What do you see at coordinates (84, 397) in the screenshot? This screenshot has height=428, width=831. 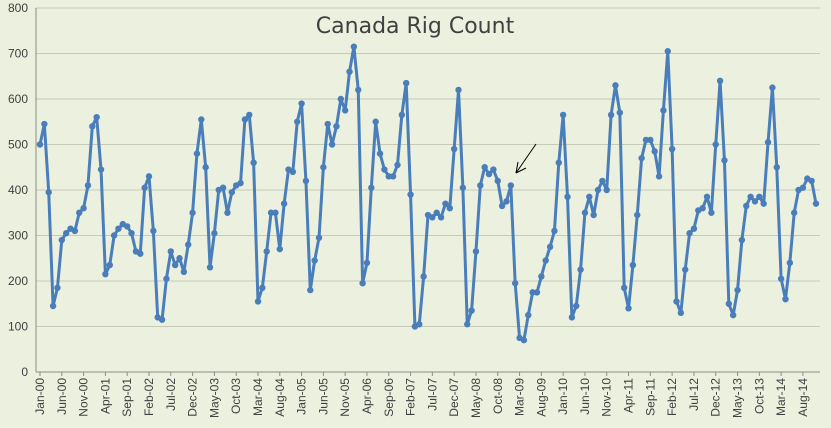 I see `x-tick-label: Nov-00` at bounding box center [84, 397].